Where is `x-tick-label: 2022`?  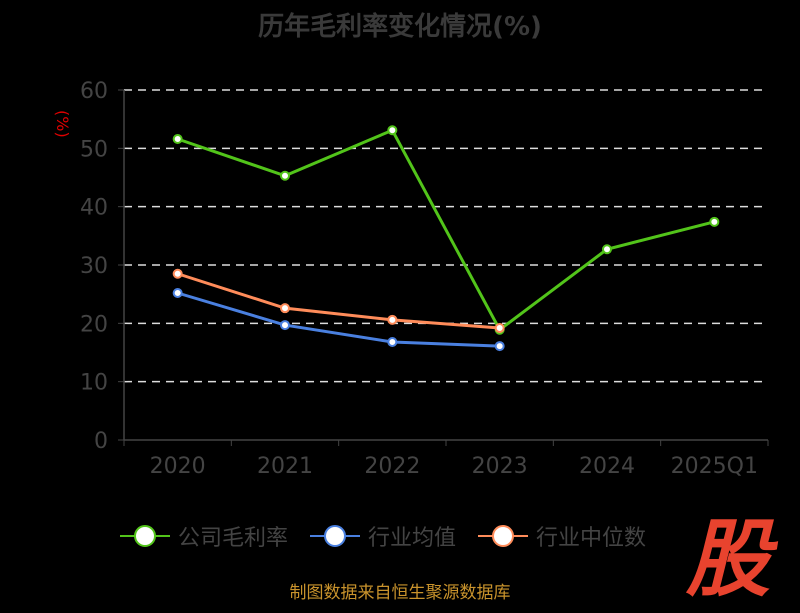 x-tick-label: 2022 is located at coordinates (392, 466).